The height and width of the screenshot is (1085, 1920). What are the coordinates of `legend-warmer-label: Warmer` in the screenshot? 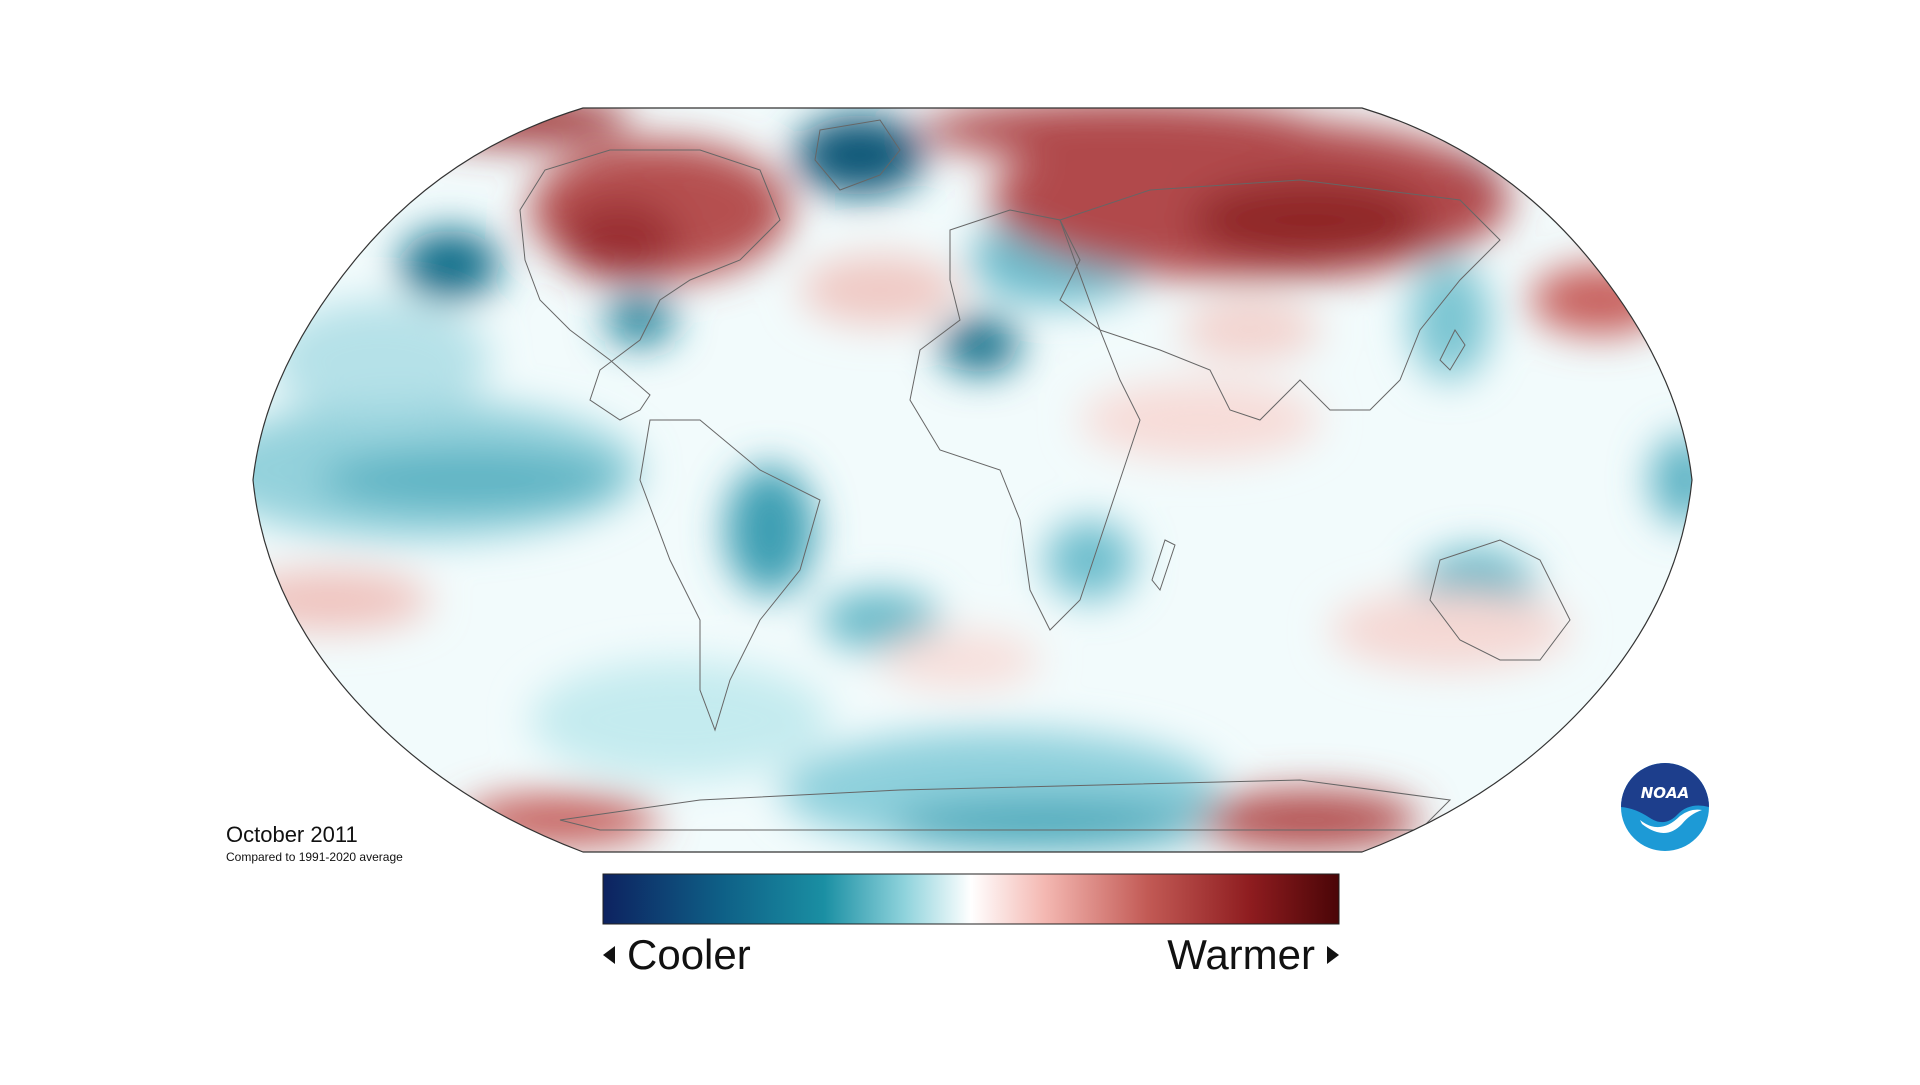 It's located at (1241, 954).